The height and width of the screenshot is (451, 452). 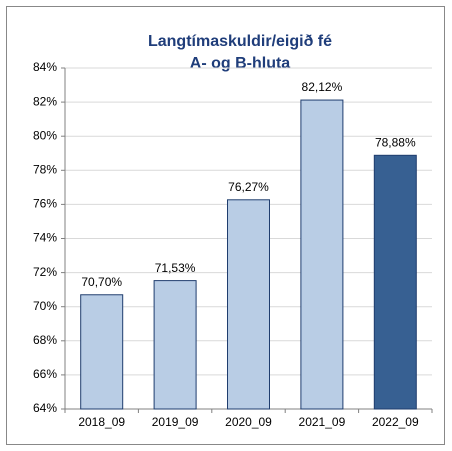 What do you see at coordinates (45, 204) in the screenshot?
I see `y-tick-label: 76%` at bounding box center [45, 204].